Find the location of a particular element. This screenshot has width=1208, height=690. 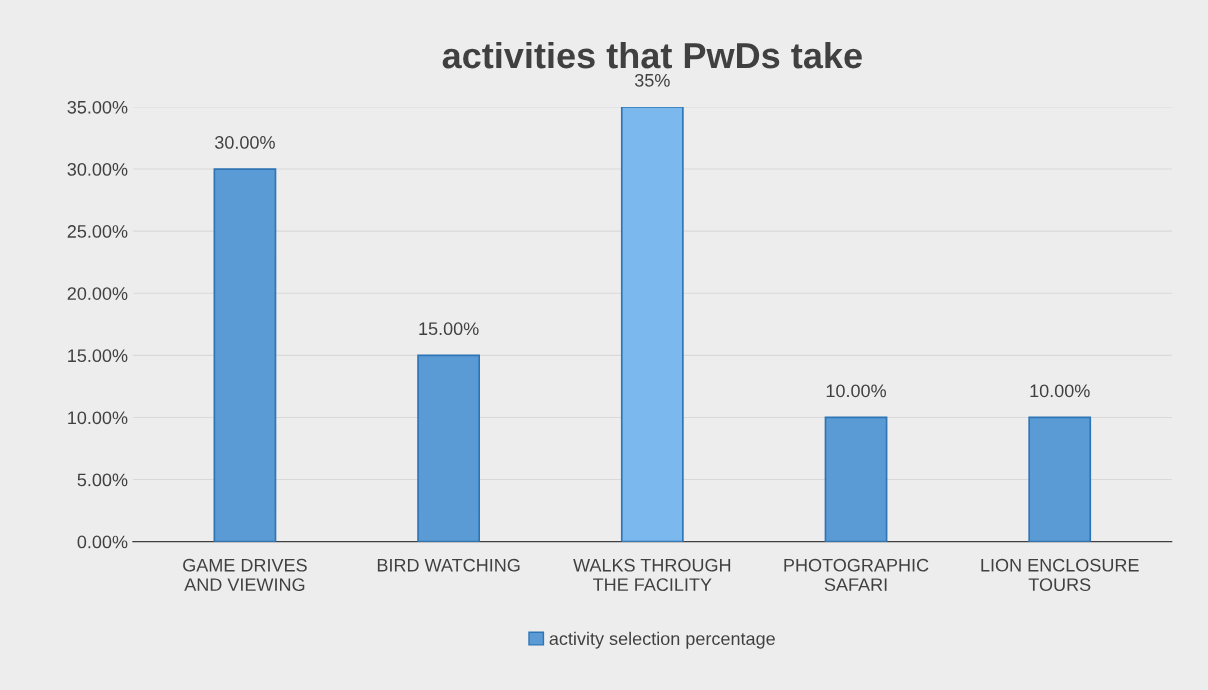

y-tick-label: 20.00% is located at coordinates (97, 293).